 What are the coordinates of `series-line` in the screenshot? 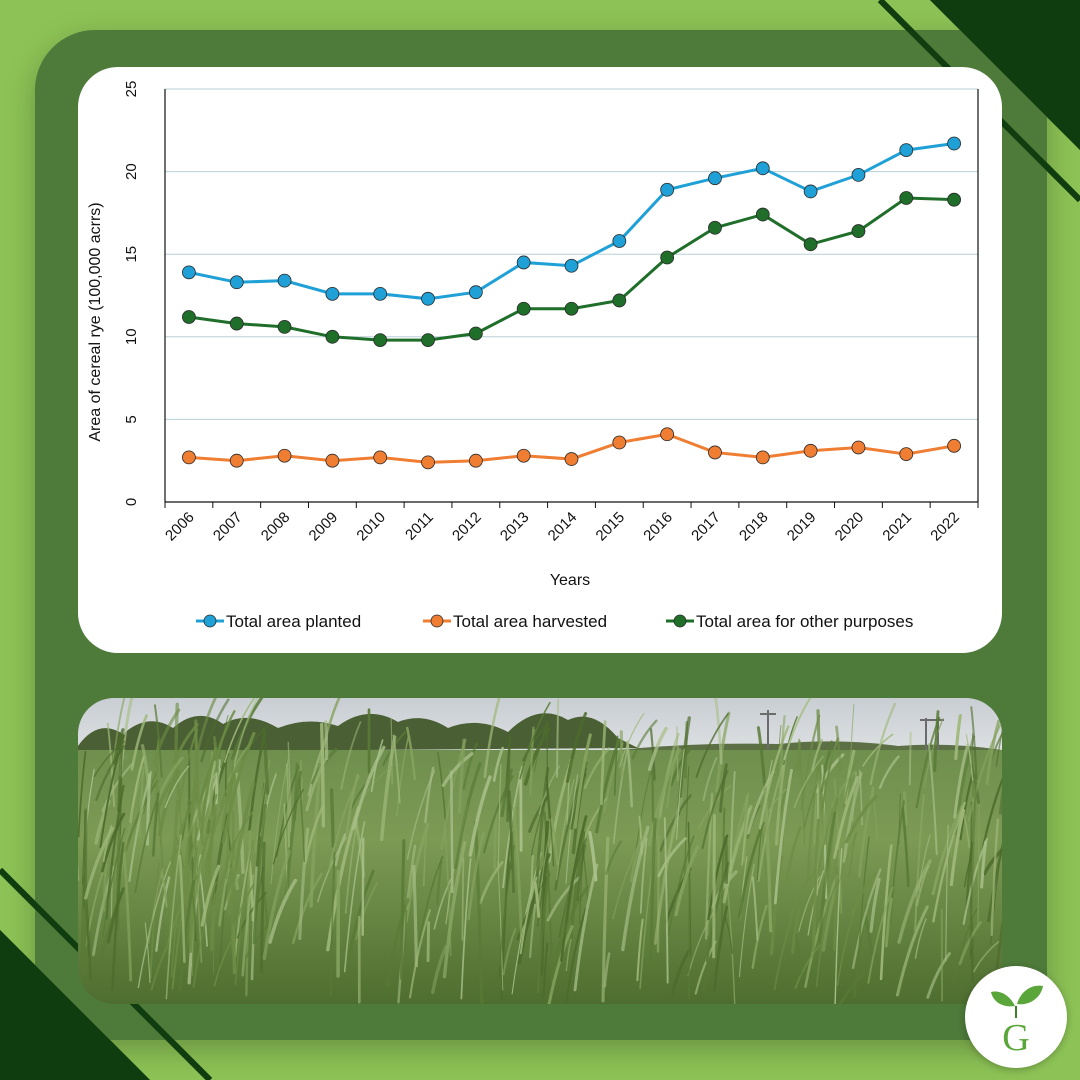 It's located at (571, 221).